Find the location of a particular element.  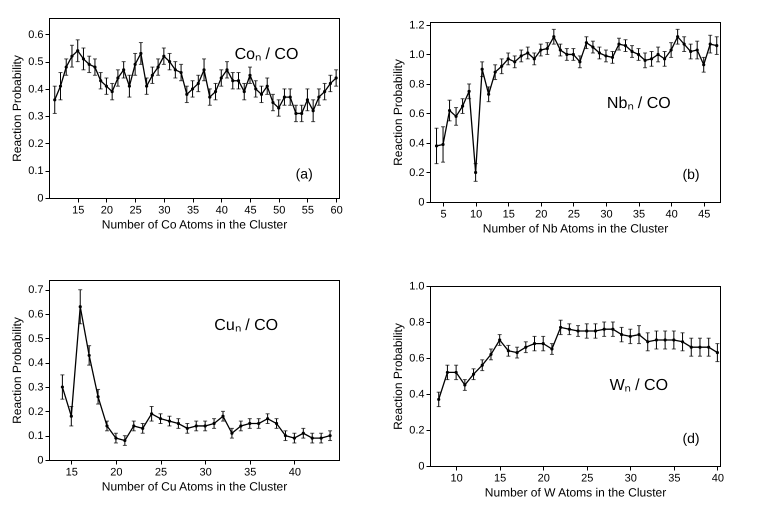

annotation: Nbₙ / CO is located at coordinates (638, 103).